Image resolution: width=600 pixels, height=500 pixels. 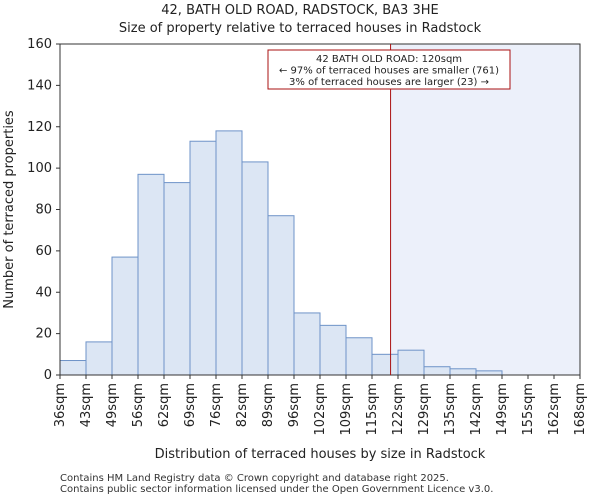 What do you see at coordinates (372, 409) in the screenshot?
I see `x-tick-label: 115sqm` at bounding box center [372, 409].